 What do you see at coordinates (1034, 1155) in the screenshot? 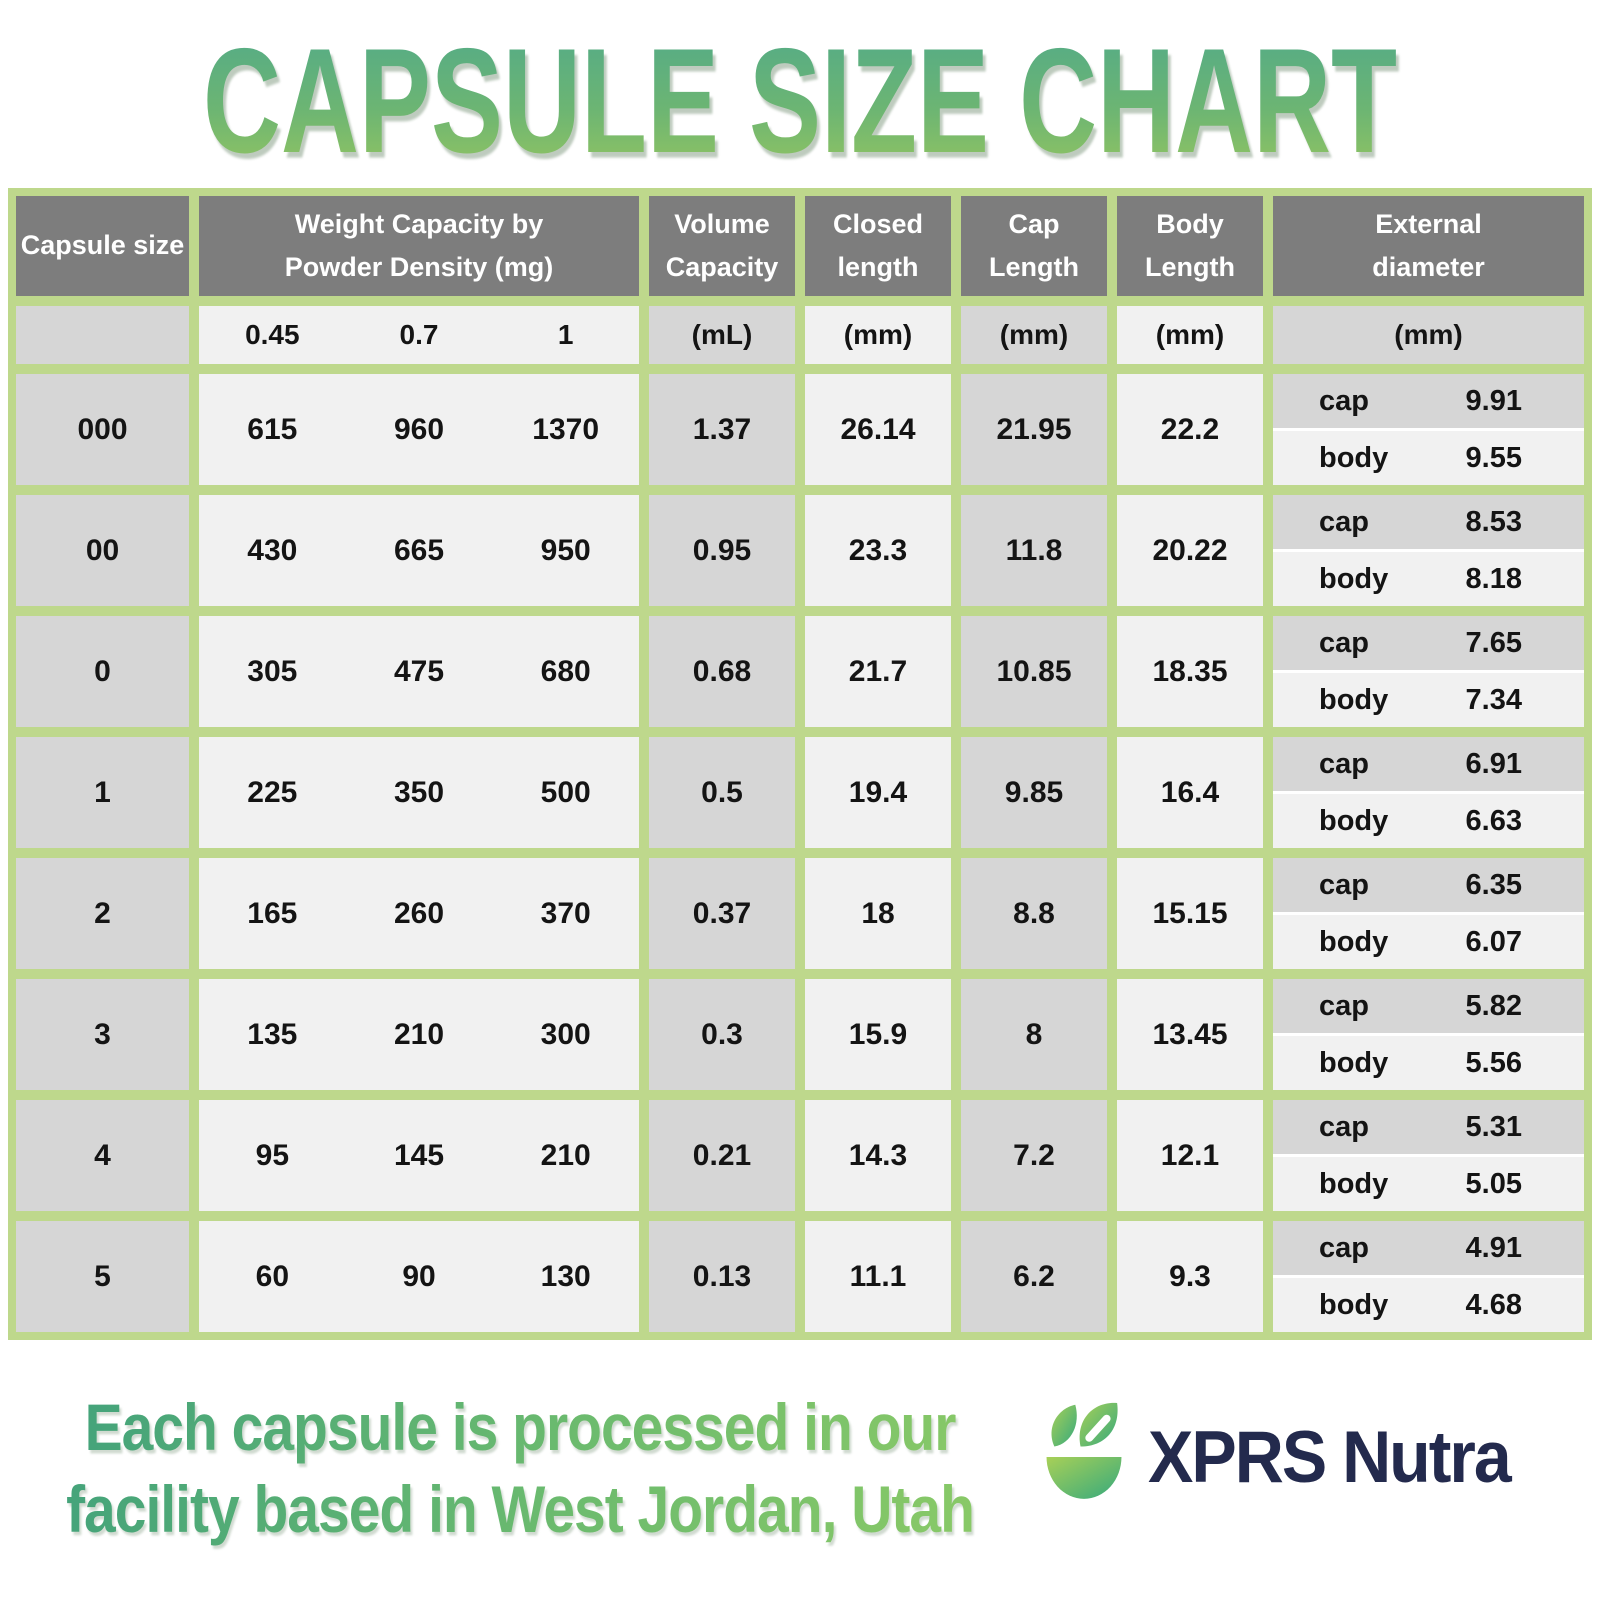
I see `cap-length-cell: 7.2` at bounding box center [1034, 1155].